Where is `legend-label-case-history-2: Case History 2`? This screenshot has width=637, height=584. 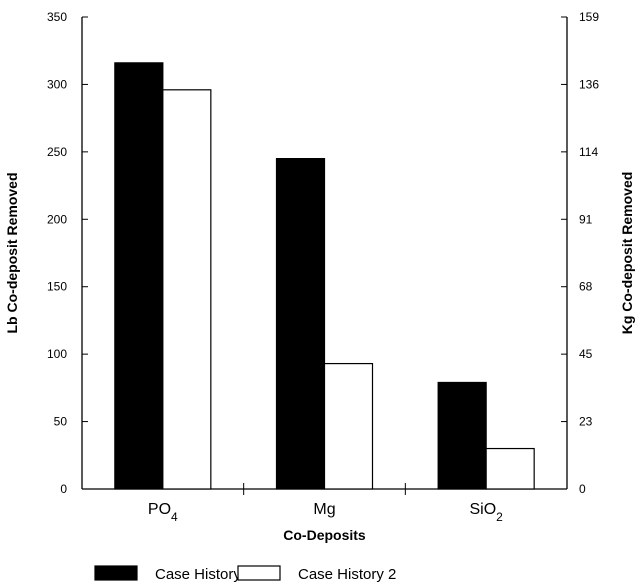
legend-label-case-history-2: Case History 2 is located at coordinates (347, 574).